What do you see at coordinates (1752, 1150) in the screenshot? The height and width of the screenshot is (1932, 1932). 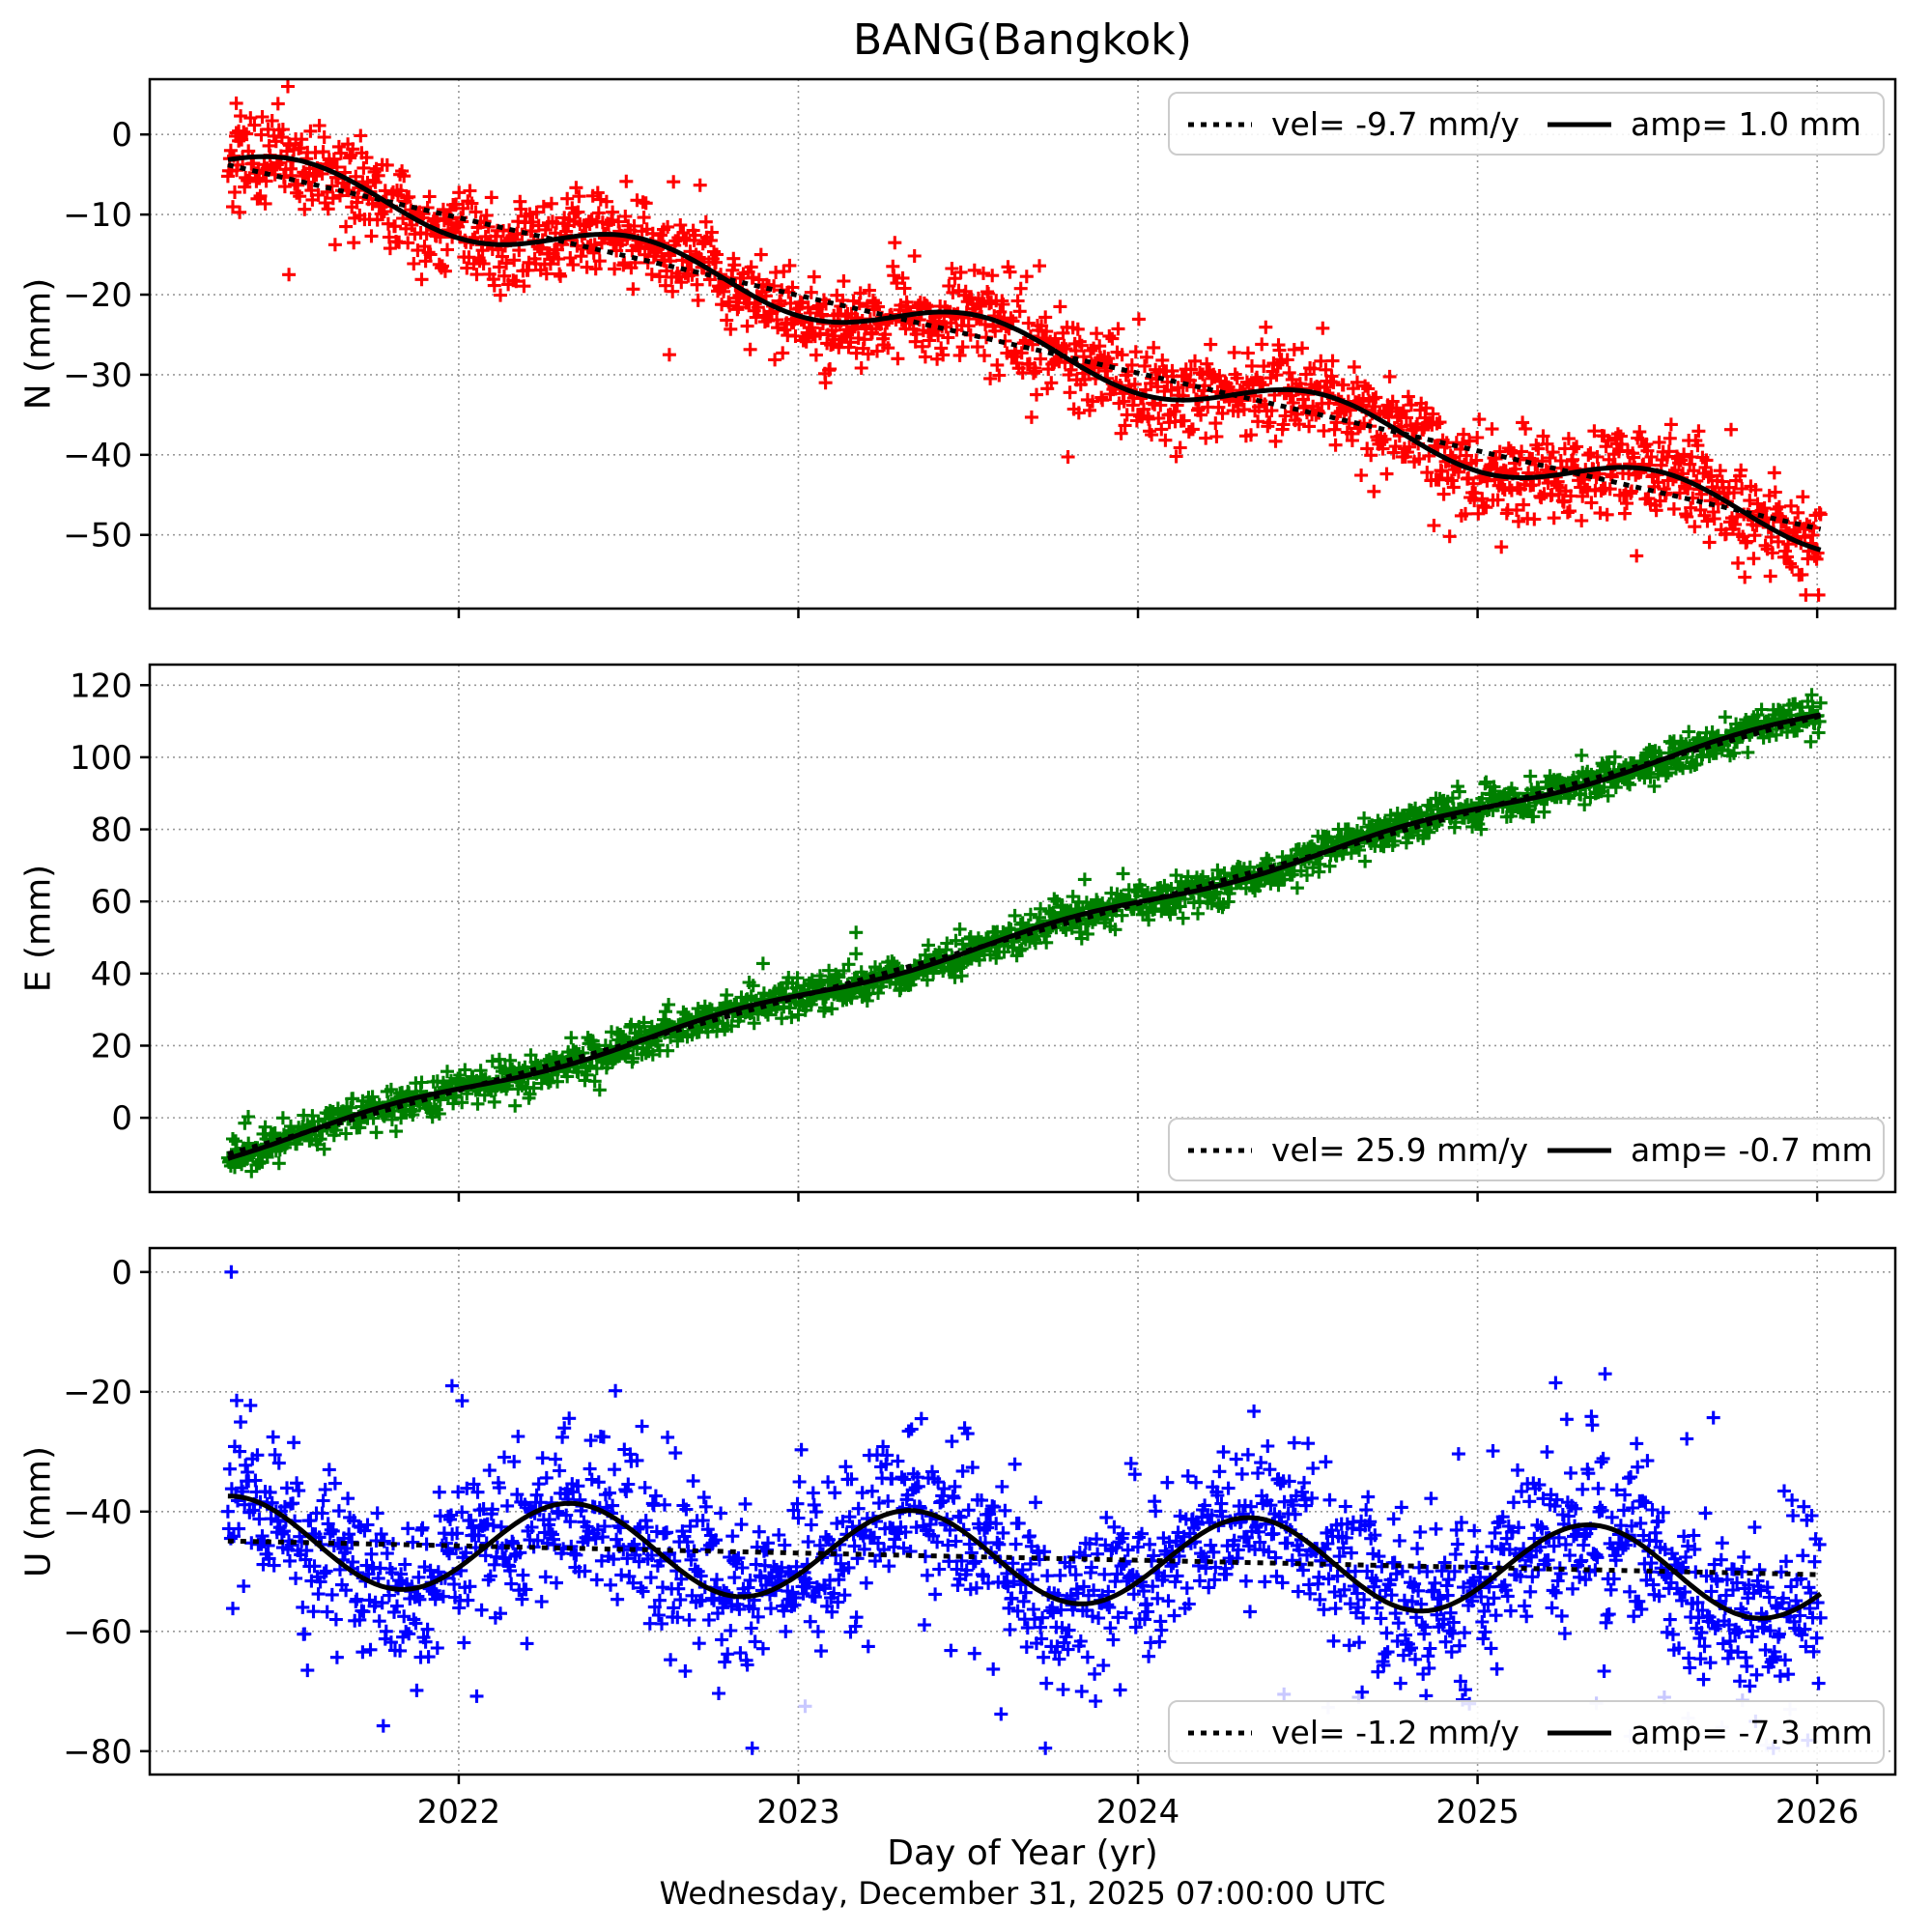 I see `legend-label-amp: amp= -0.7 mm` at bounding box center [1752, 1150].